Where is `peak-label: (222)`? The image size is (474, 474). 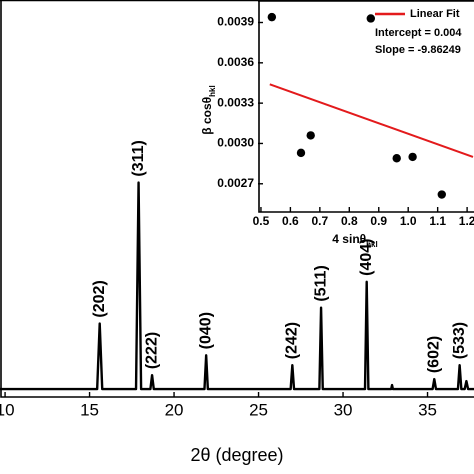 peak-label: (222) is located at coordinates (151, 350).